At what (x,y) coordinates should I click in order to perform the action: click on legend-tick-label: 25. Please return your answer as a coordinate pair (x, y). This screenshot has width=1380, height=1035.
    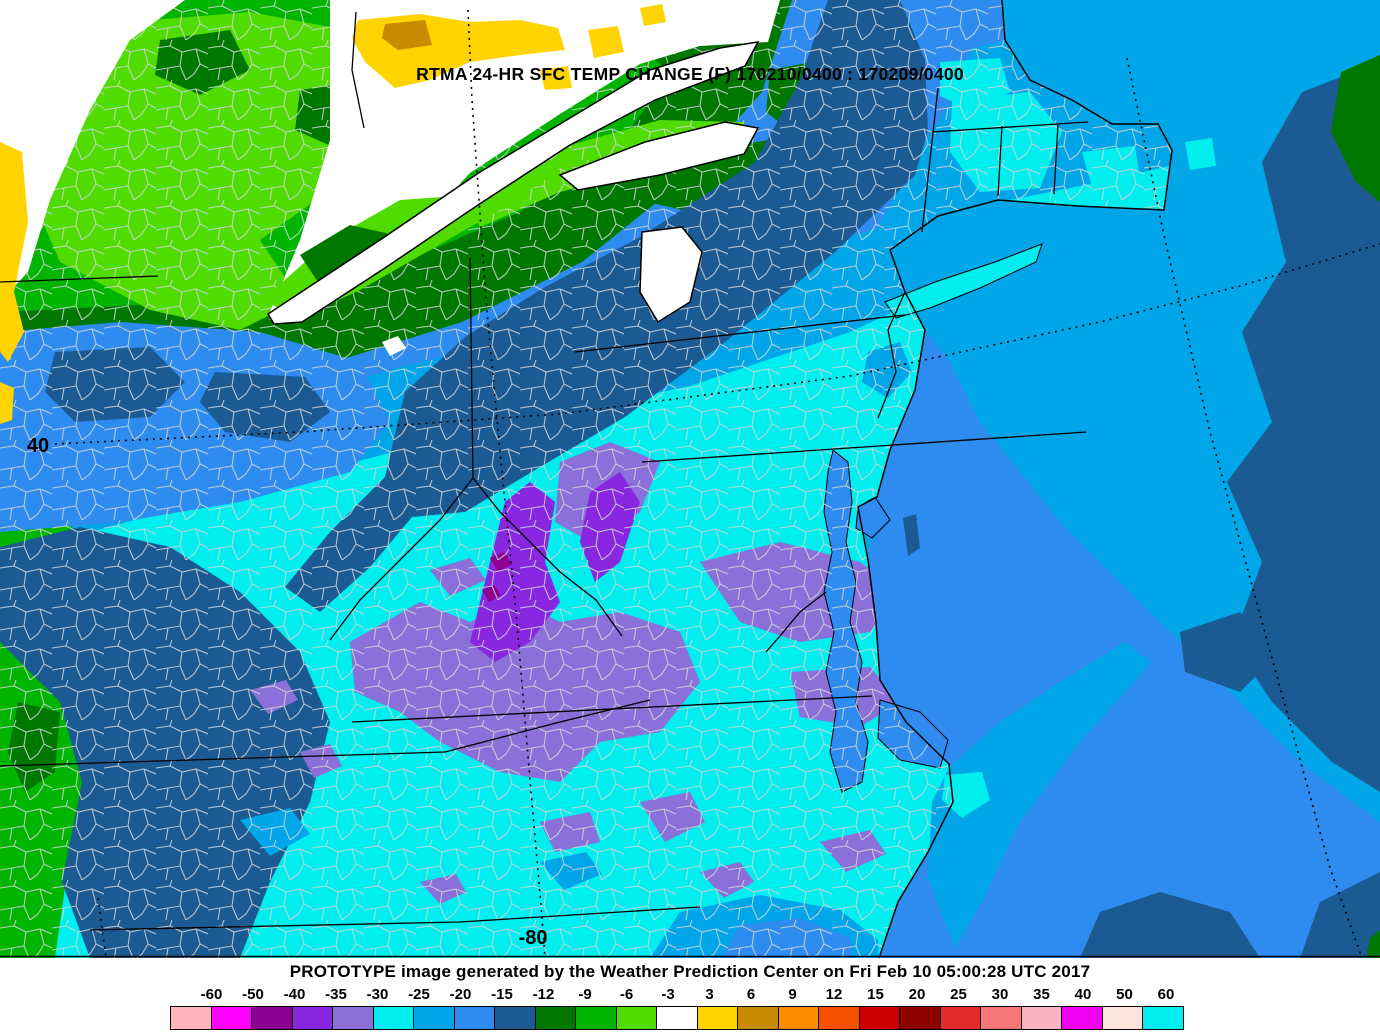
    Looking at the image, I should click on (958, 994).